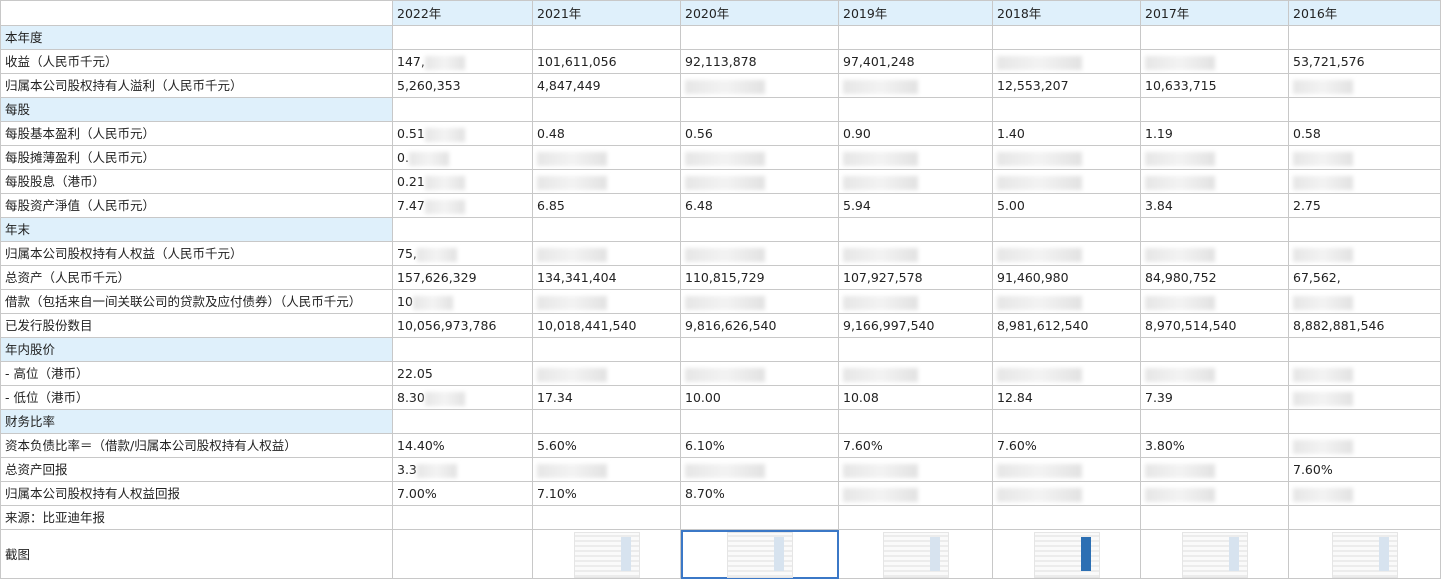 This screenshot has height=582, width=1444. Describe the element at coordinates (915, 13) in the screenshot. I see `year-header: 2019年` at that location.